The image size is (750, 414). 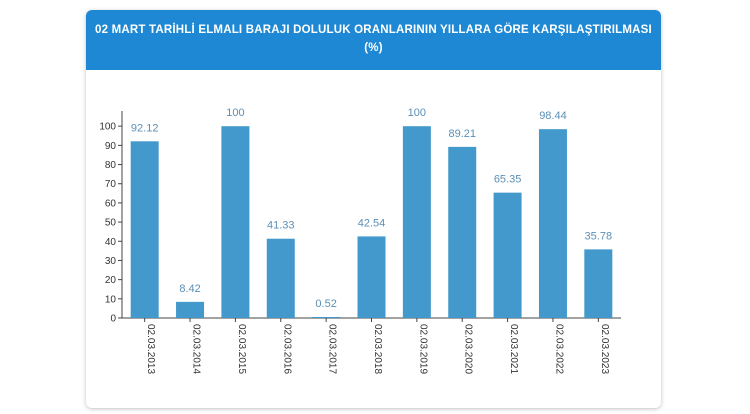 I want to click on y-tick-label: 30, so click(x=111, y=261).